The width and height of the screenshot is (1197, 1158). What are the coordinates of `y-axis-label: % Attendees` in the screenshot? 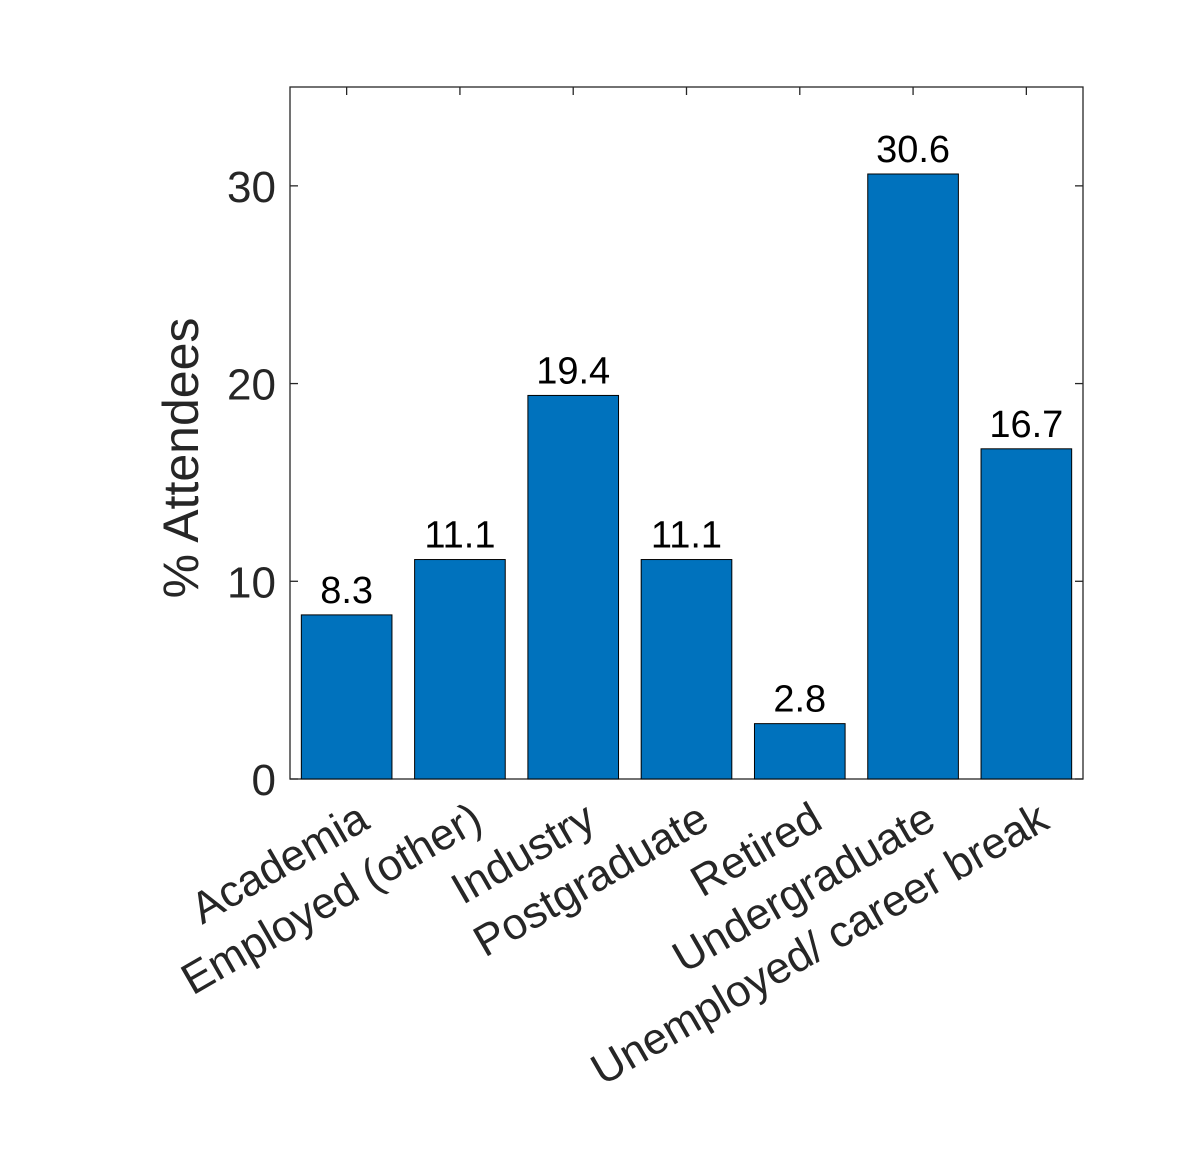 It's located at (181, 458).